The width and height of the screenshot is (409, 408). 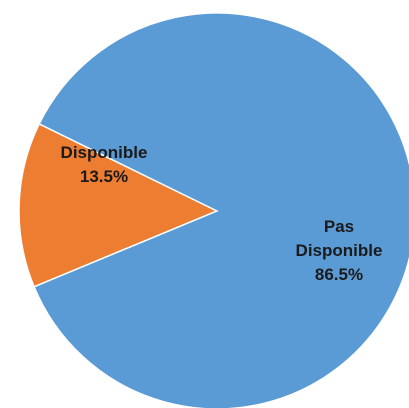 I want to click on data-label-category-disponible: Disponible, so click(x=104, y=152).